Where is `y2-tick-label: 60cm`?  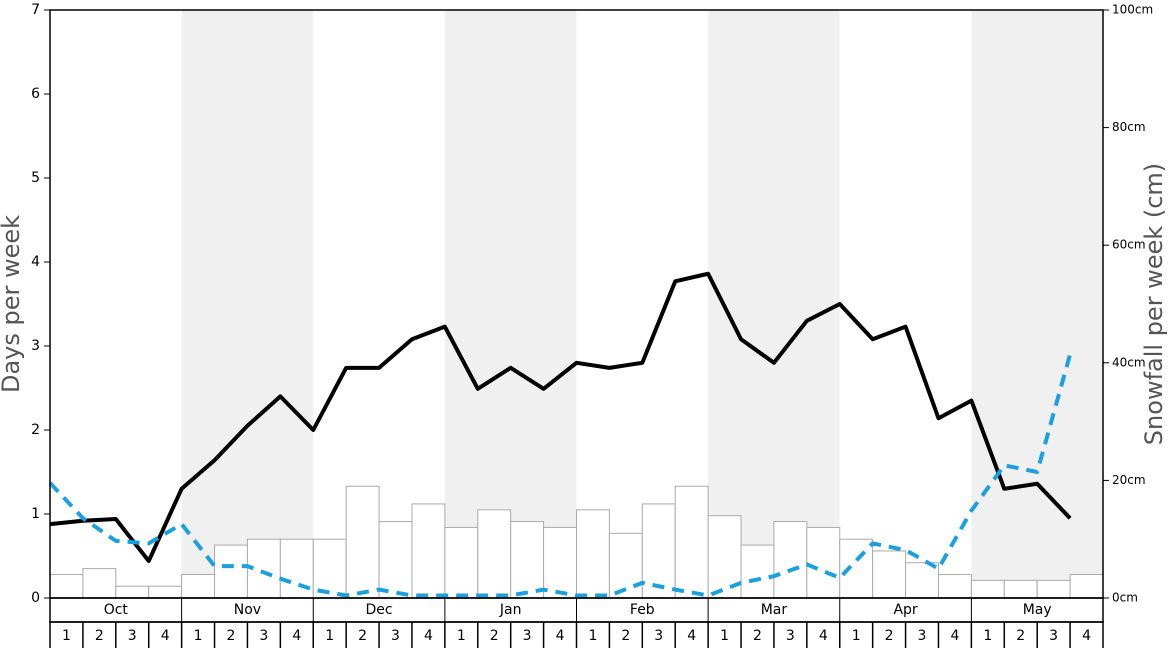 y2-tick-label: 60cm is located at coordinates (1129, 245).